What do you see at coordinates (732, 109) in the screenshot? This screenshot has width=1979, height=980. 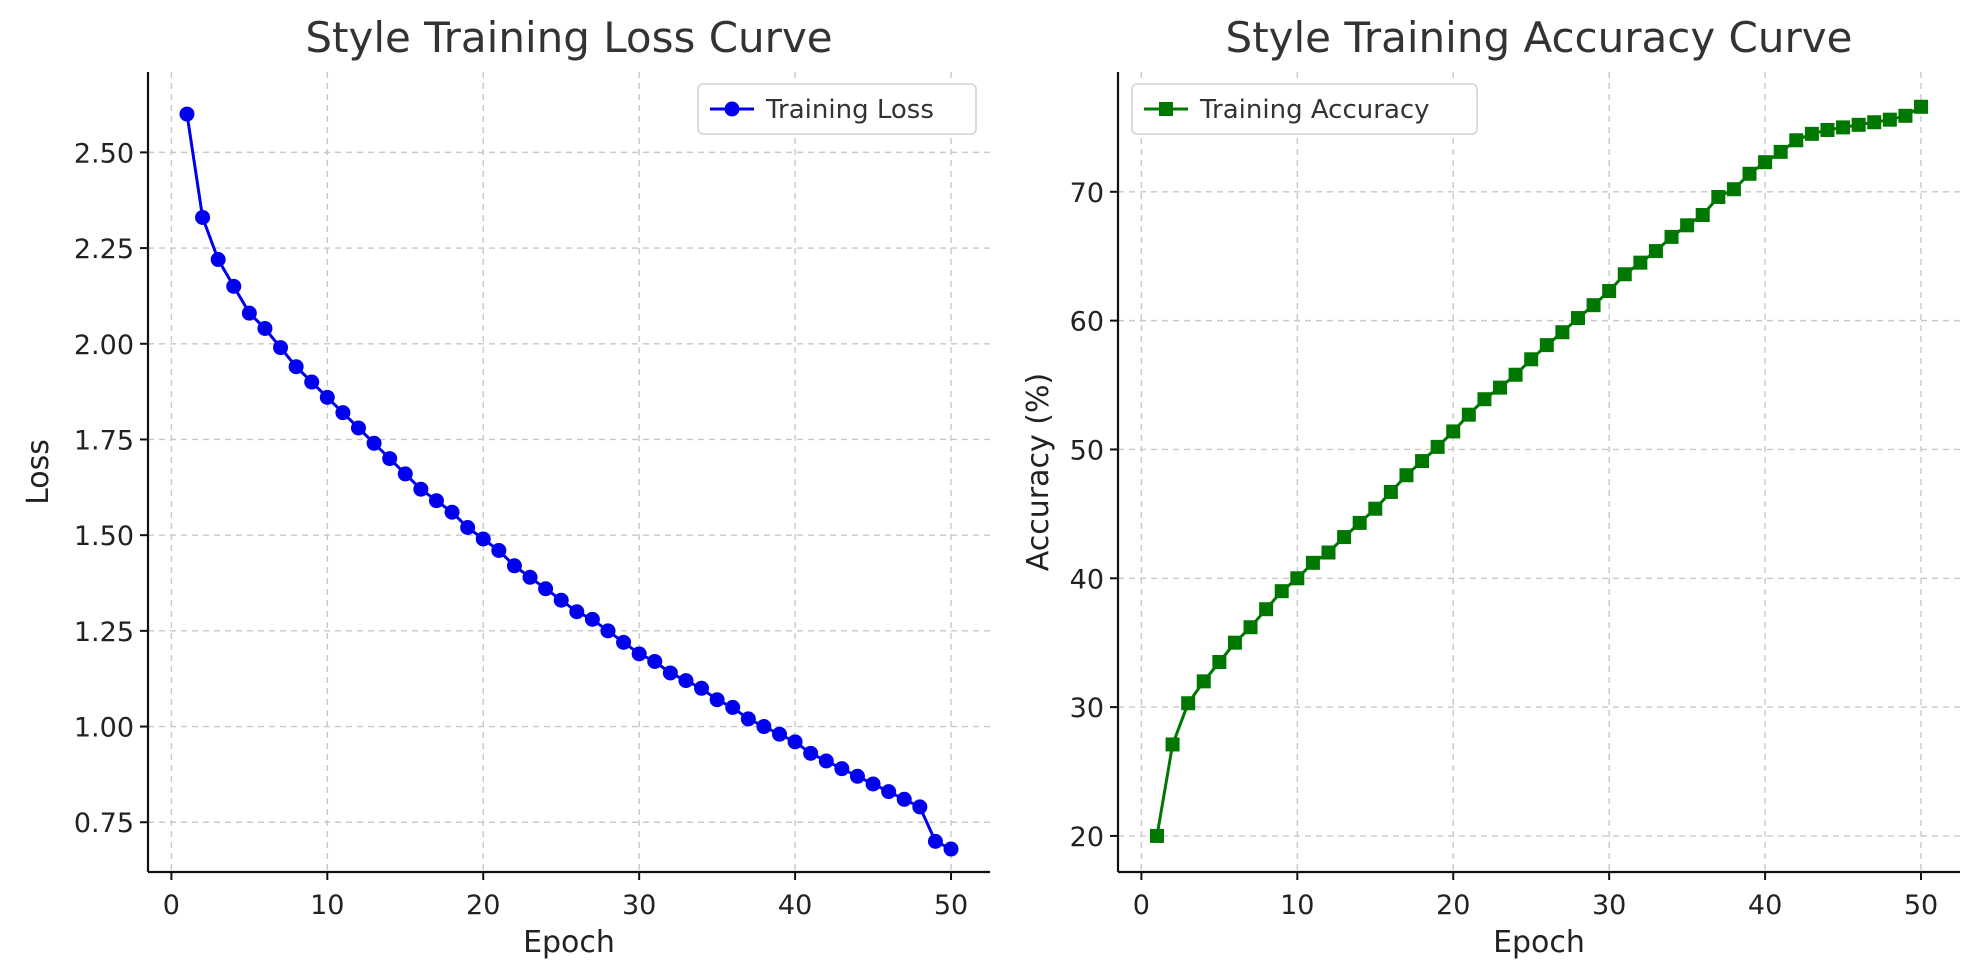 I see `loss-legend-marker` at bounding box center [732, 109].